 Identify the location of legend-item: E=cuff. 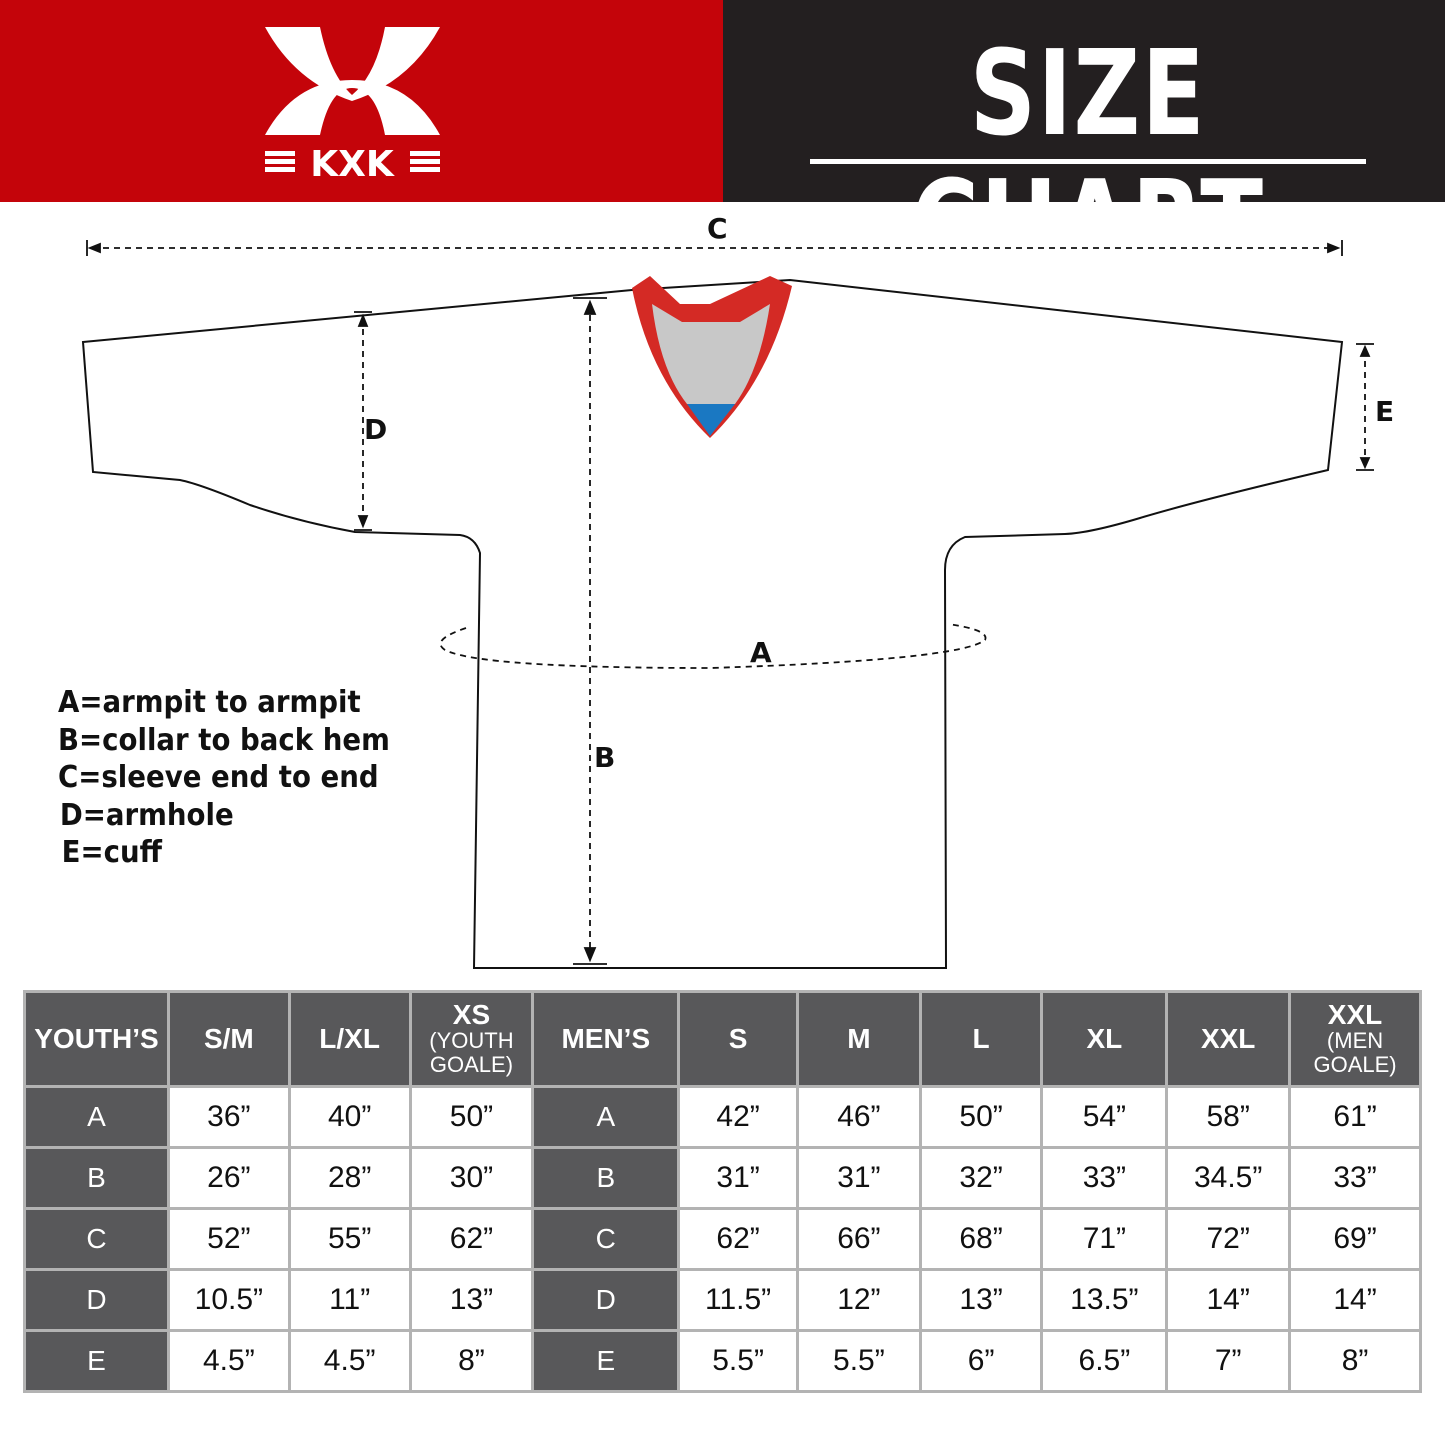
(112, 852).